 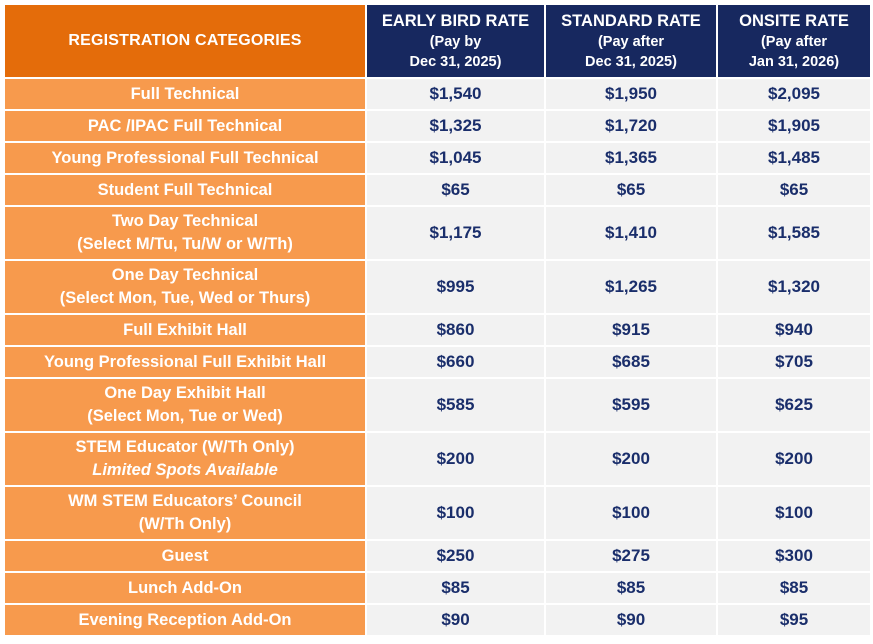 What do you see at coordinates (455, 126) in the screenshot?
I see `early-bird-price: $1,325` at bounding box center [455, 126].